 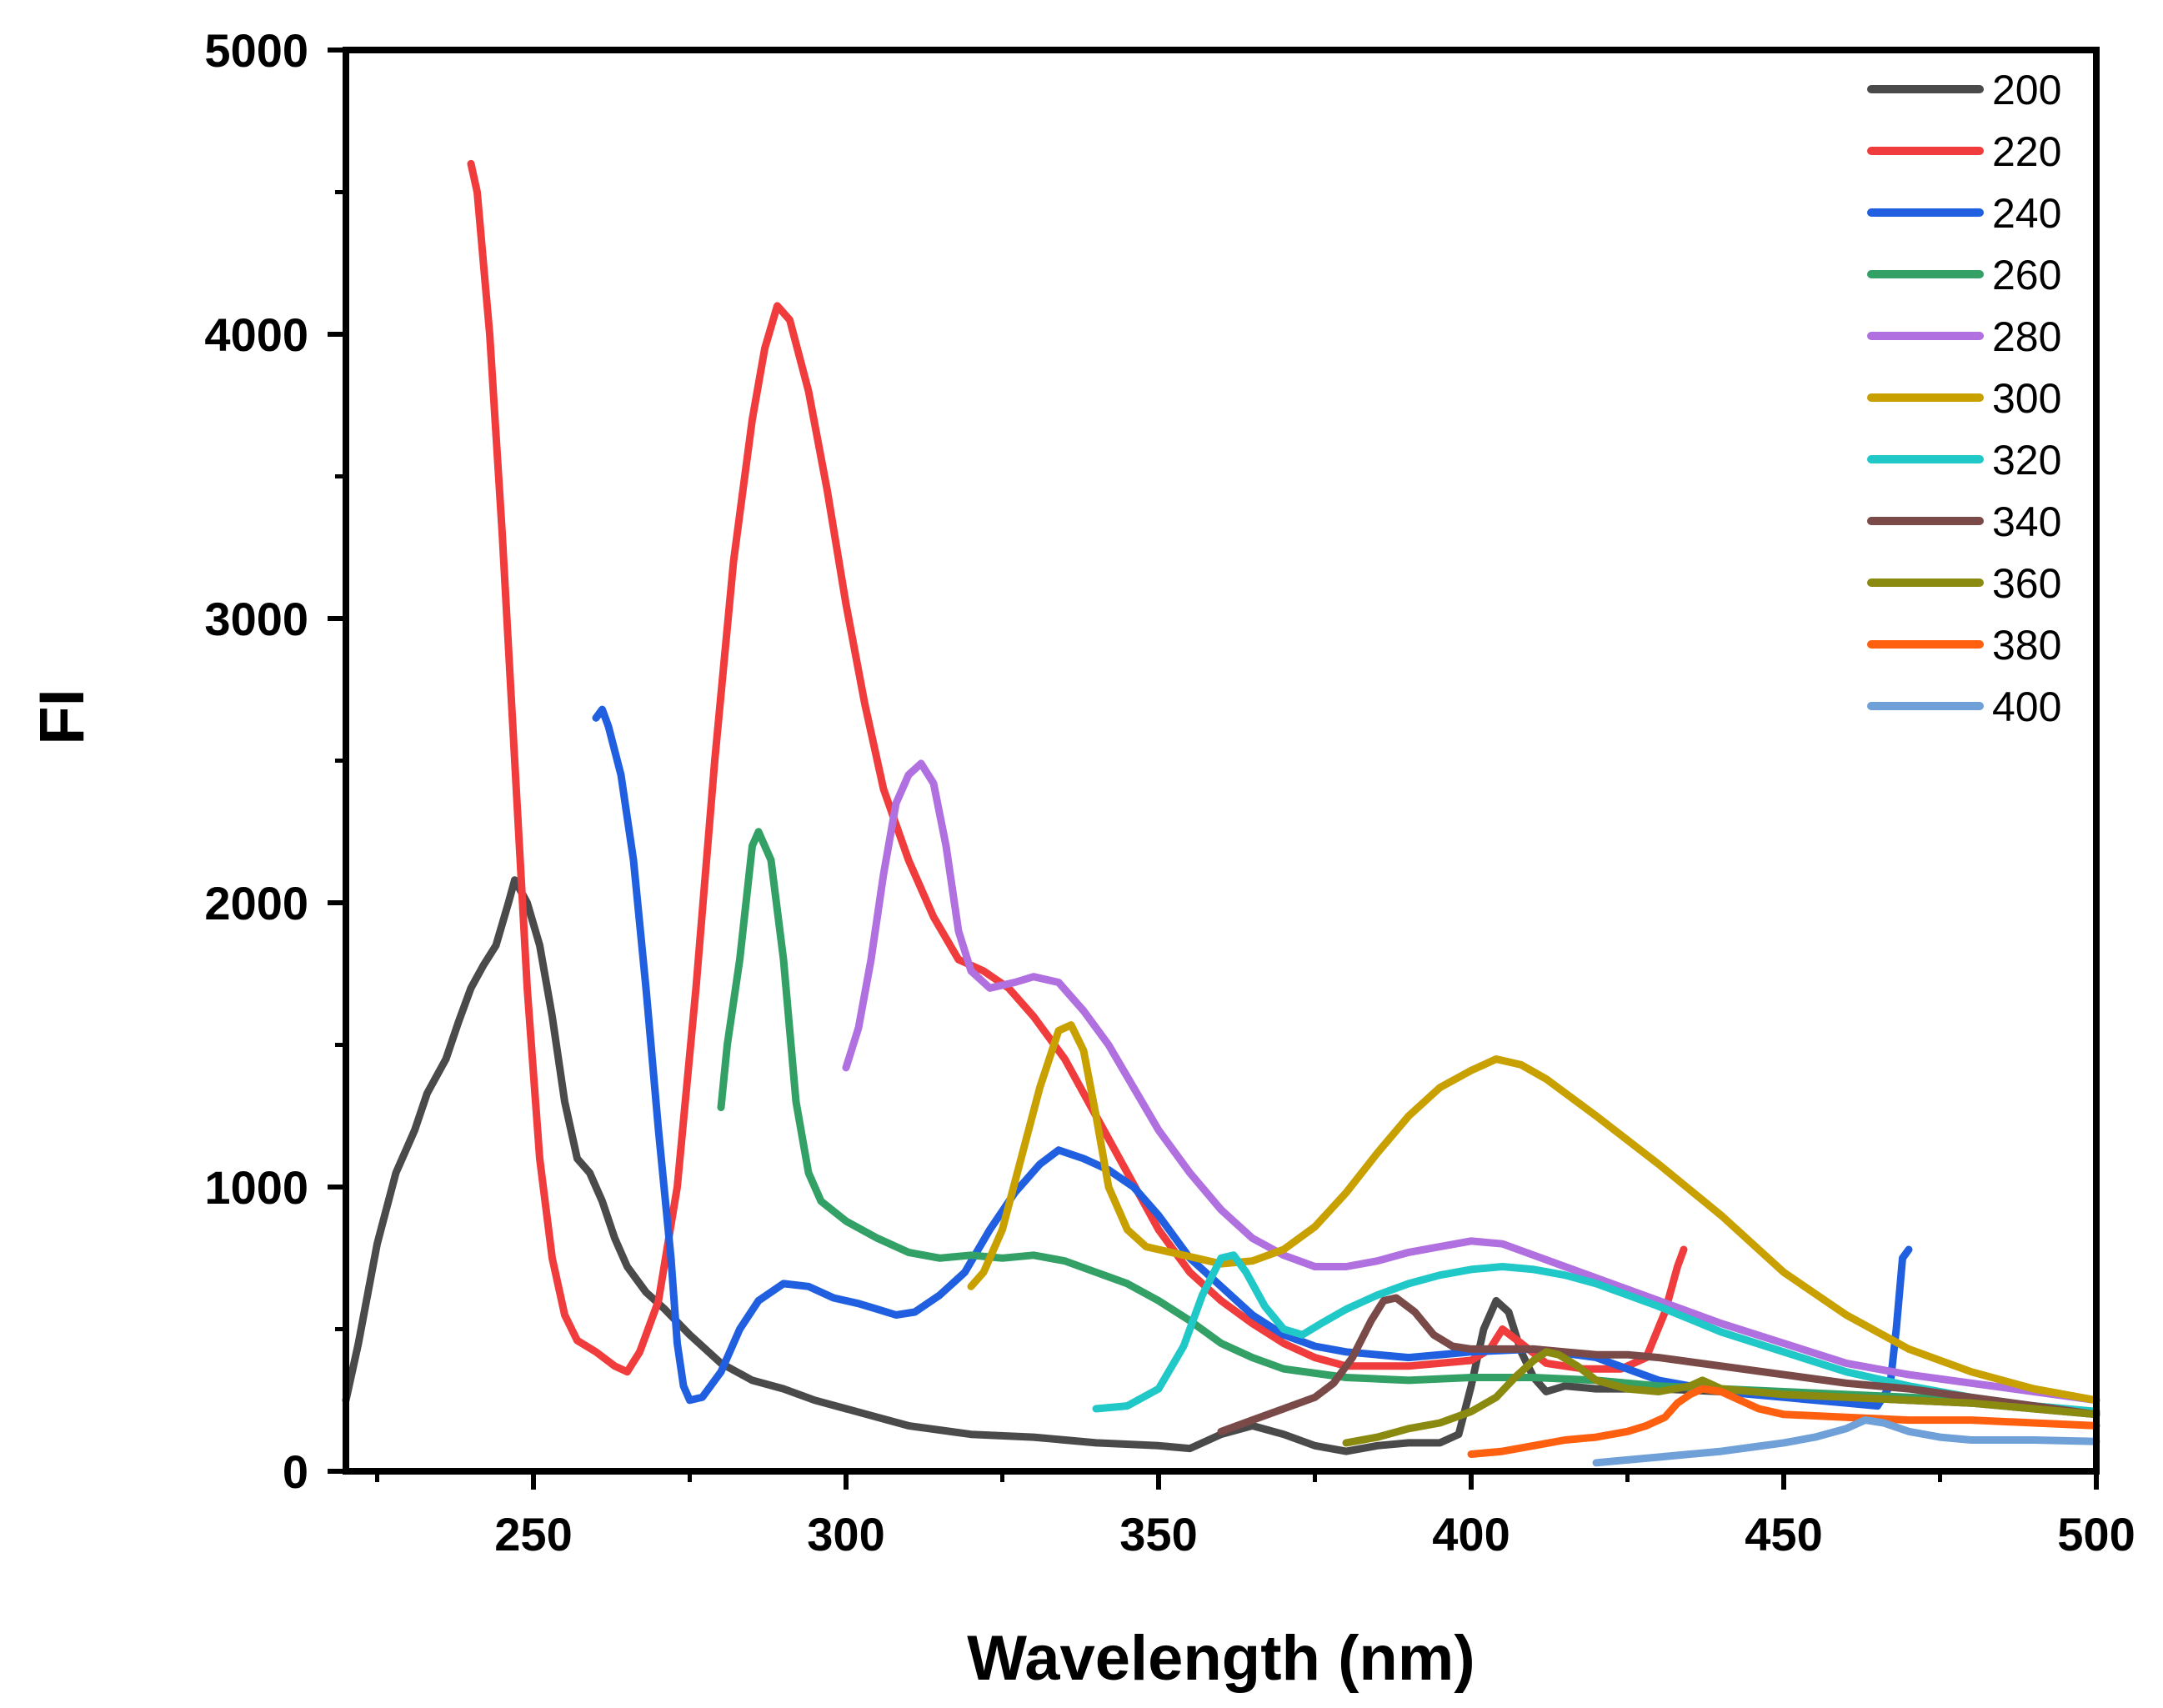 I want to click on legend-label-260: 260, so click(x=2026, y=275).